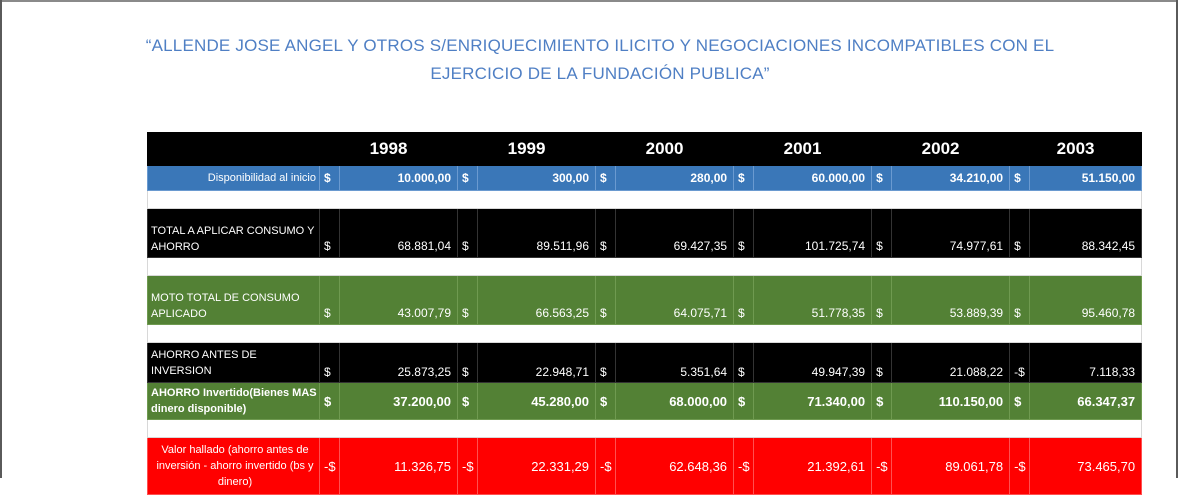 This screenshot has height=495, width=1180. Describe the element at coordinates (398, 178) in the screenshot. I see `amount-cell: 10.000,00` at that location.